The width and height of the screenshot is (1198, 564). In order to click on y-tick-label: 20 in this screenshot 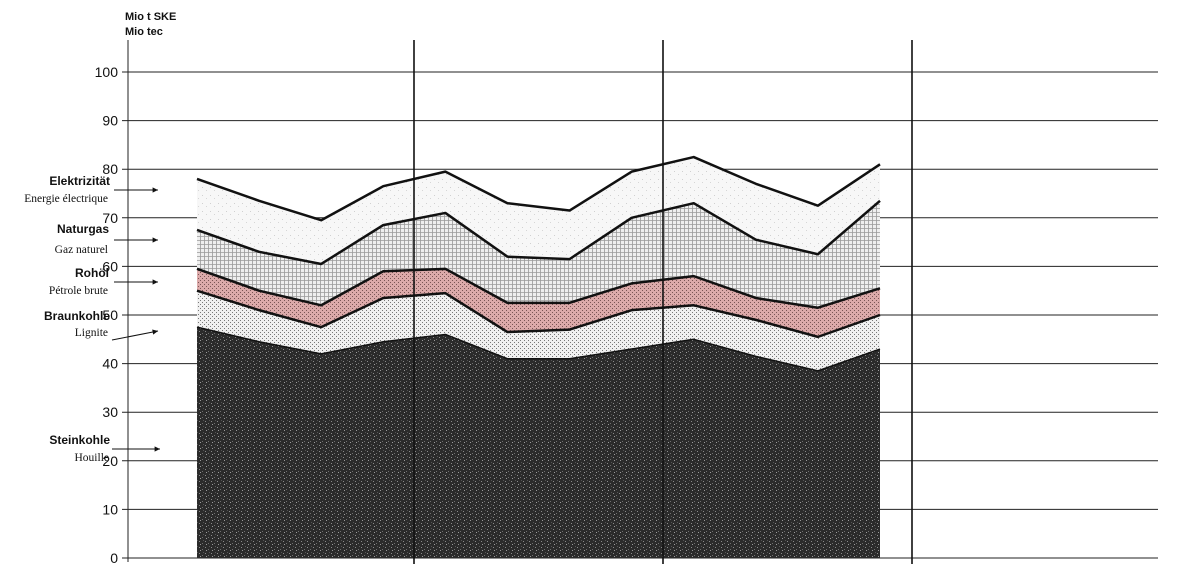, I will do `click(110, 461)`.